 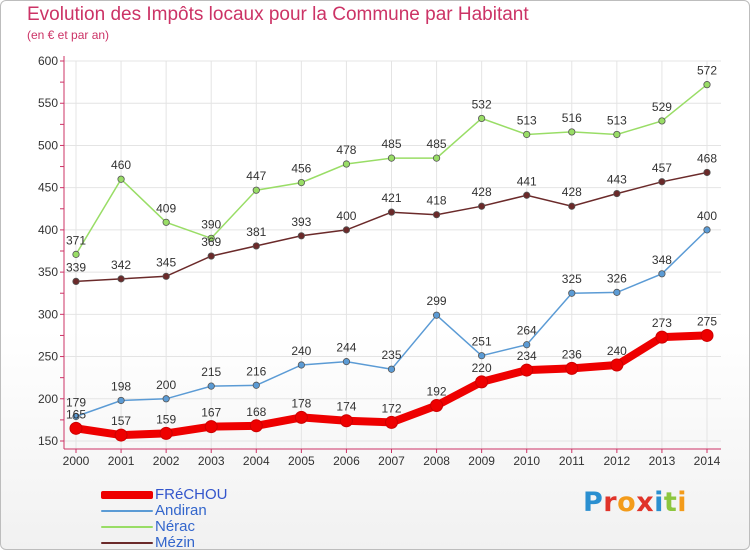 I want to click on x-tick-label: 2008, so click(x=436, y=461).